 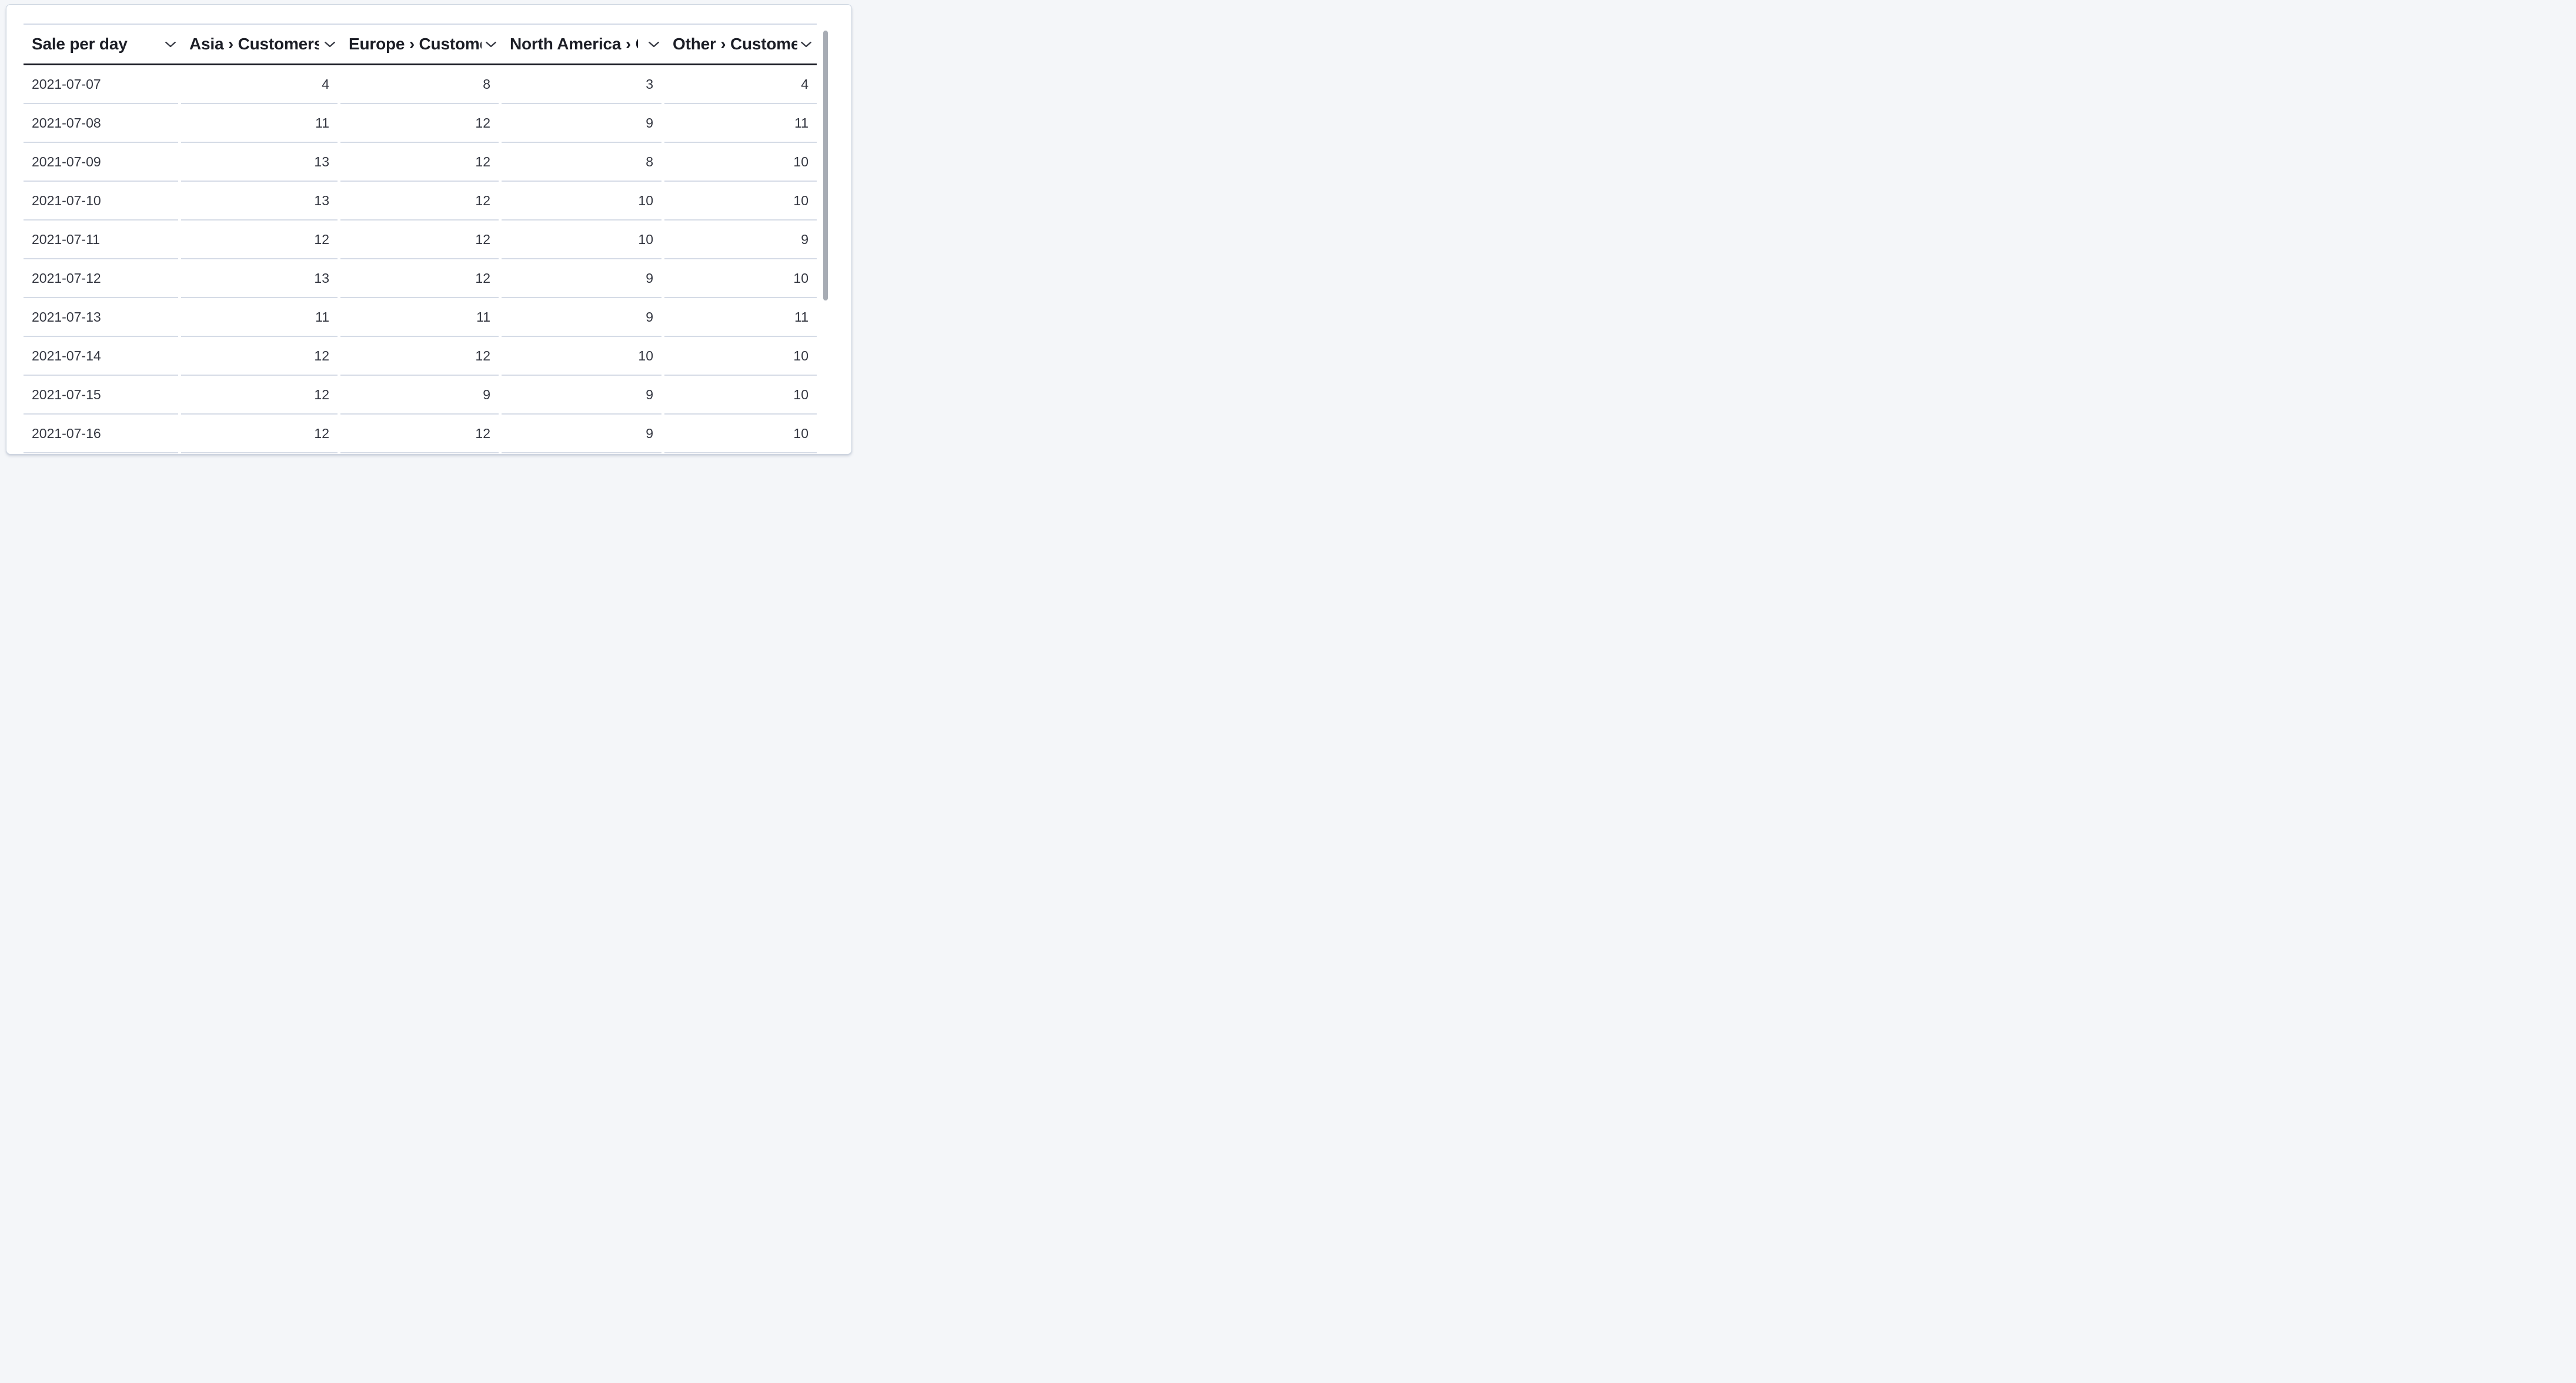 I want to click on date-cell: 2021-07-08, so click(x=101, y=123).